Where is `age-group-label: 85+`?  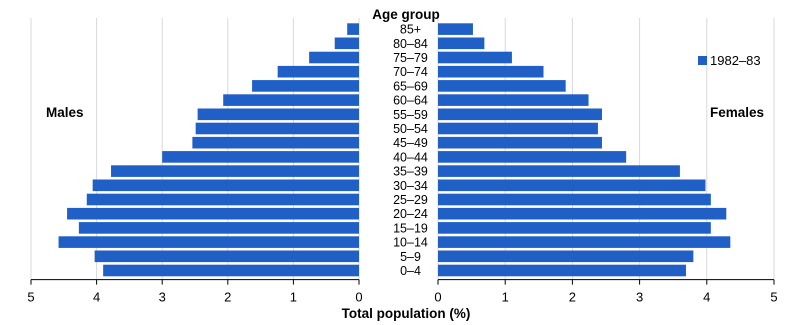 age-group-label: 85+ is located at coordinates (410, 30).